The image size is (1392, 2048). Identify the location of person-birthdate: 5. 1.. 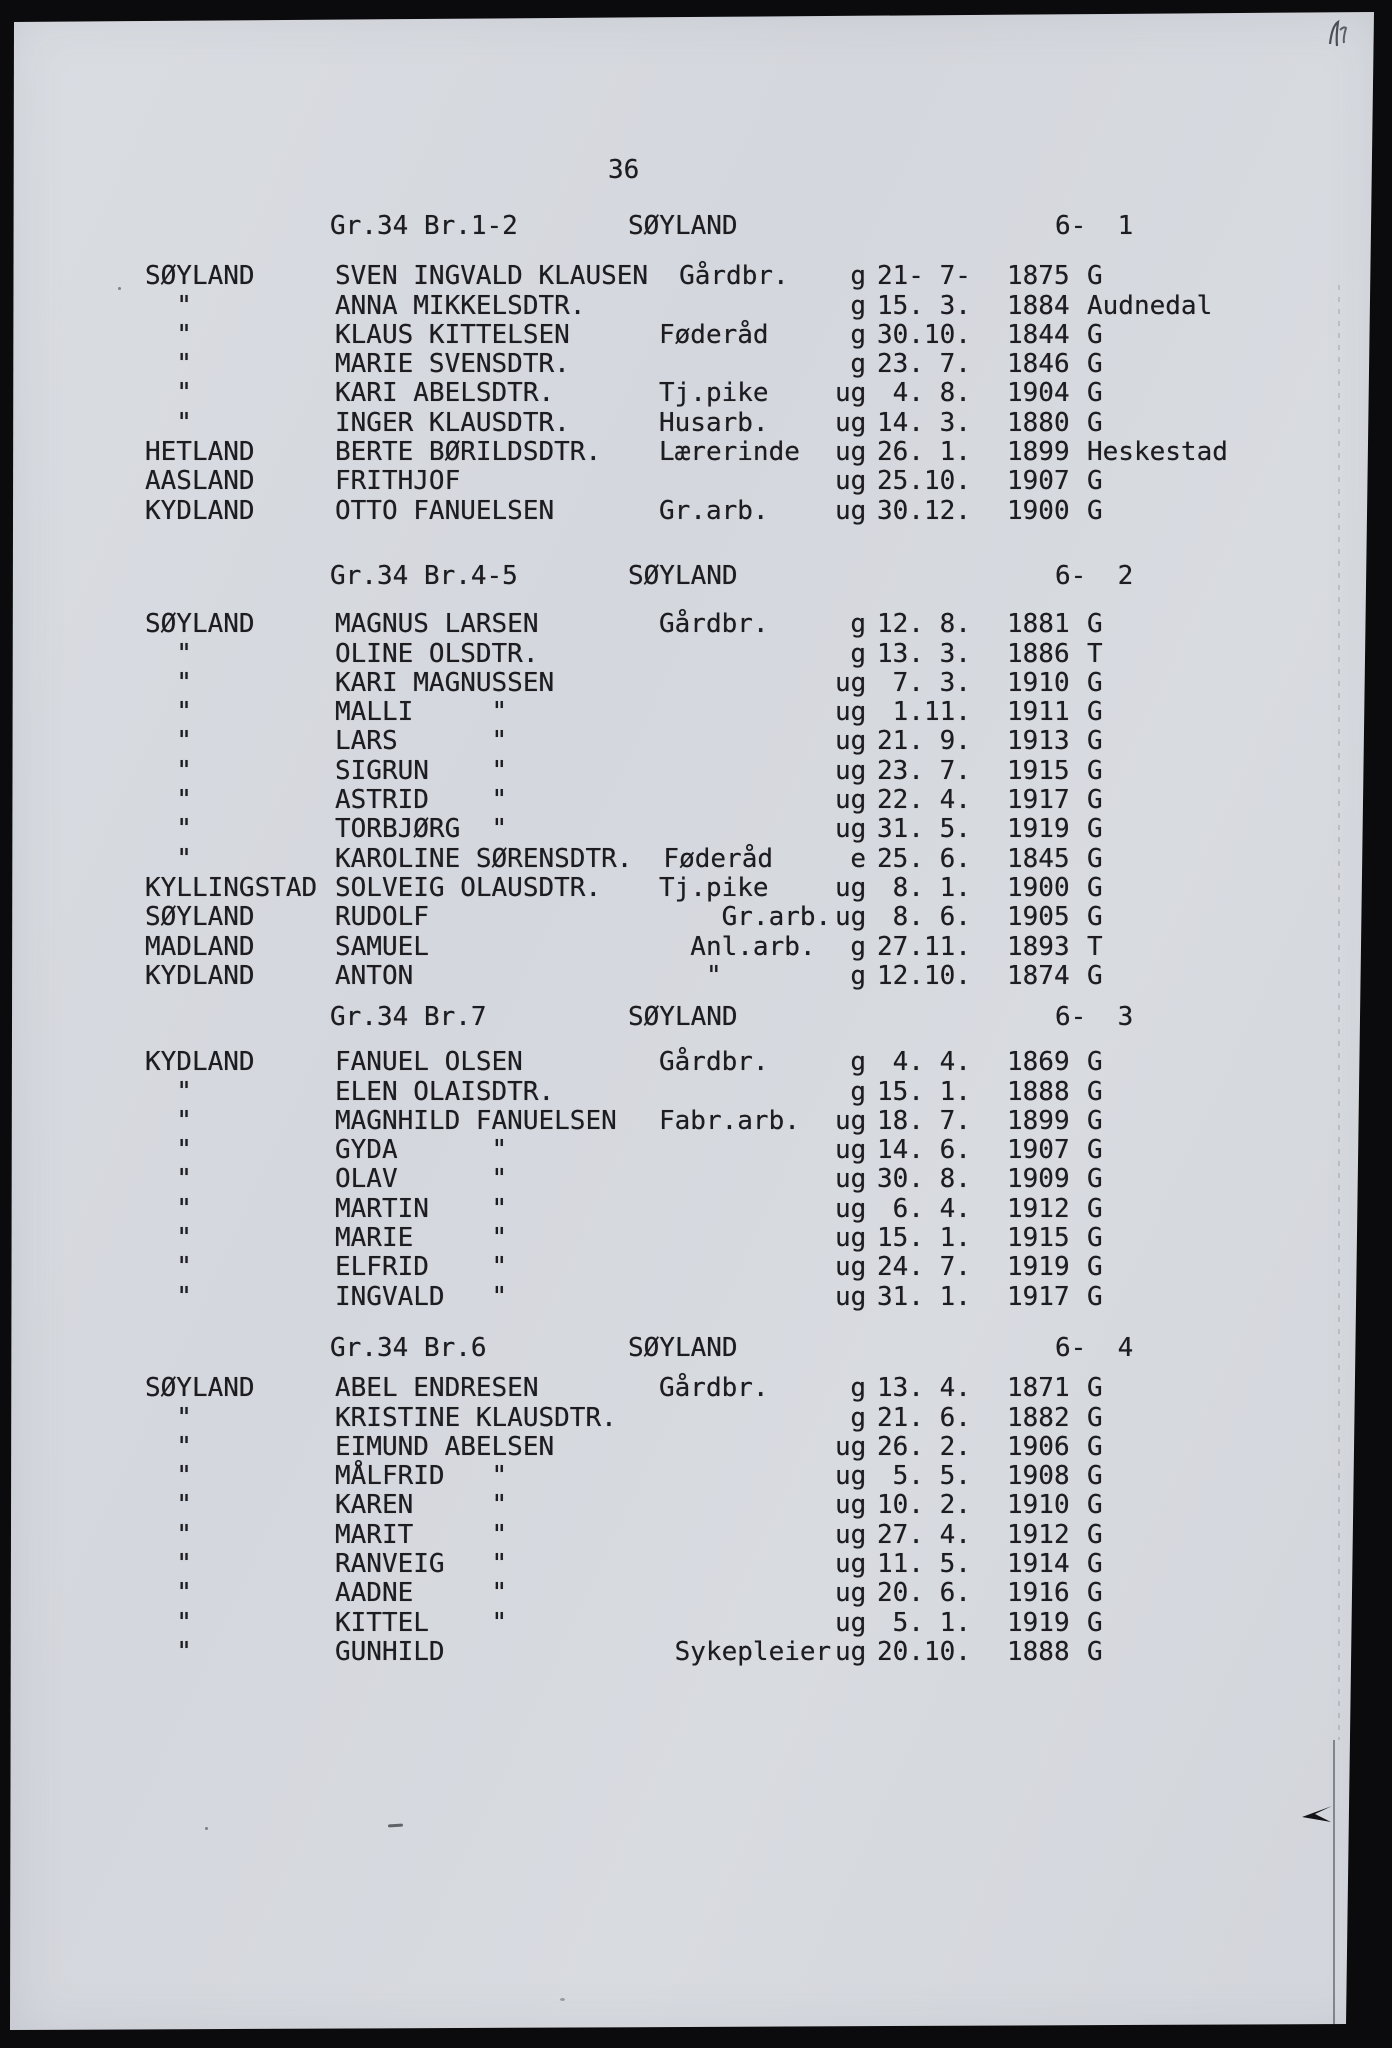
(924, 1622).